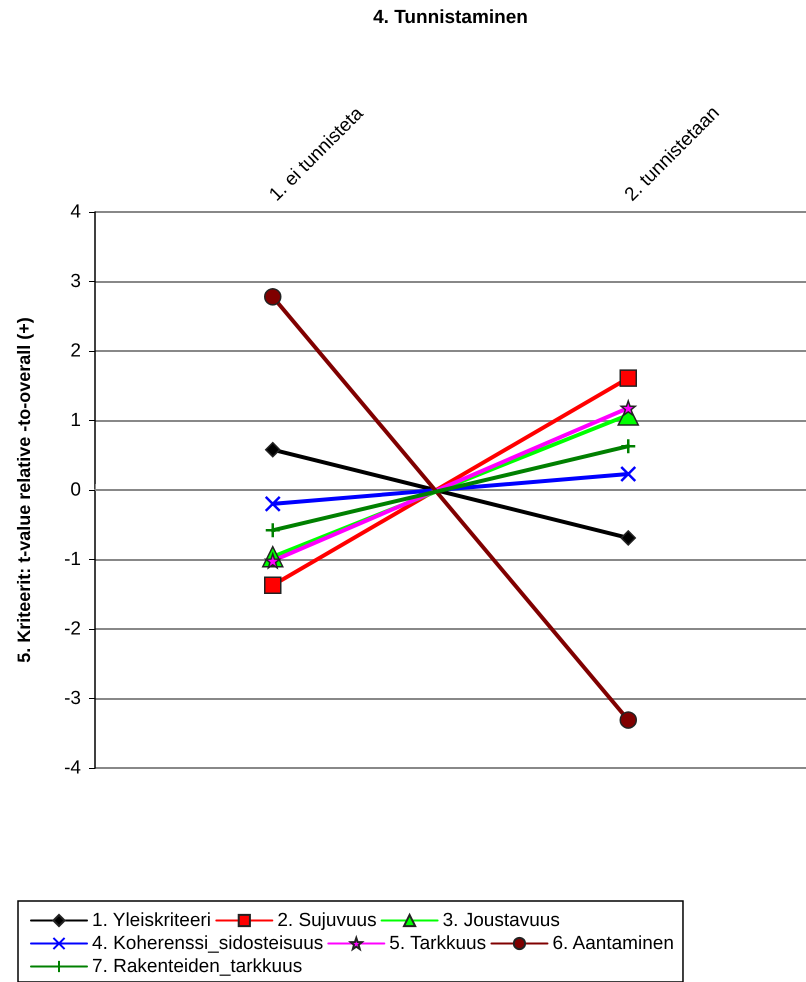  What do you see at coordinates (72, 698) in the screenshot?
I see `y-tick-label: -3` at bounding box center [72, 698].